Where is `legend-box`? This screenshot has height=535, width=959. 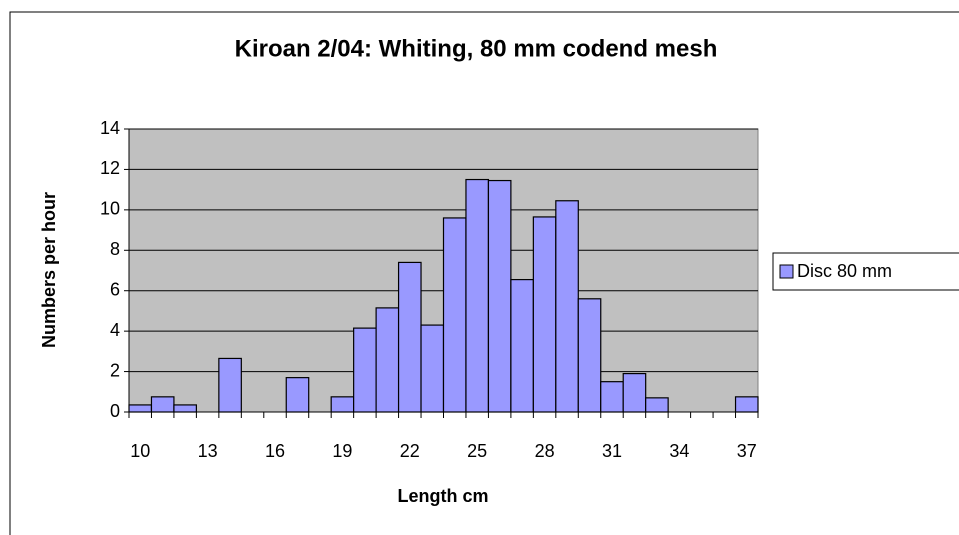 legend-box is located at coordinates (865, 271).